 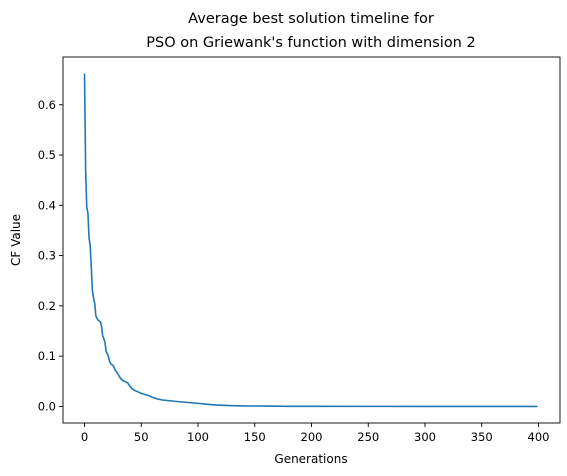 What do you see at coordinates (198, 437) in the screenshot?
I see `x-tick-label: 100` at bounding box center [198, 437].